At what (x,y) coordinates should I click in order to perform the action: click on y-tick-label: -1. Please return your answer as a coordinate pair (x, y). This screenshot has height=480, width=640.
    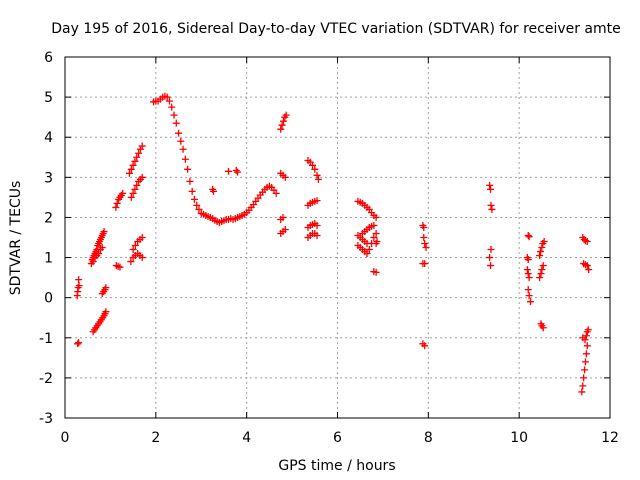
    Looking at the image, I should click on (46, 339).